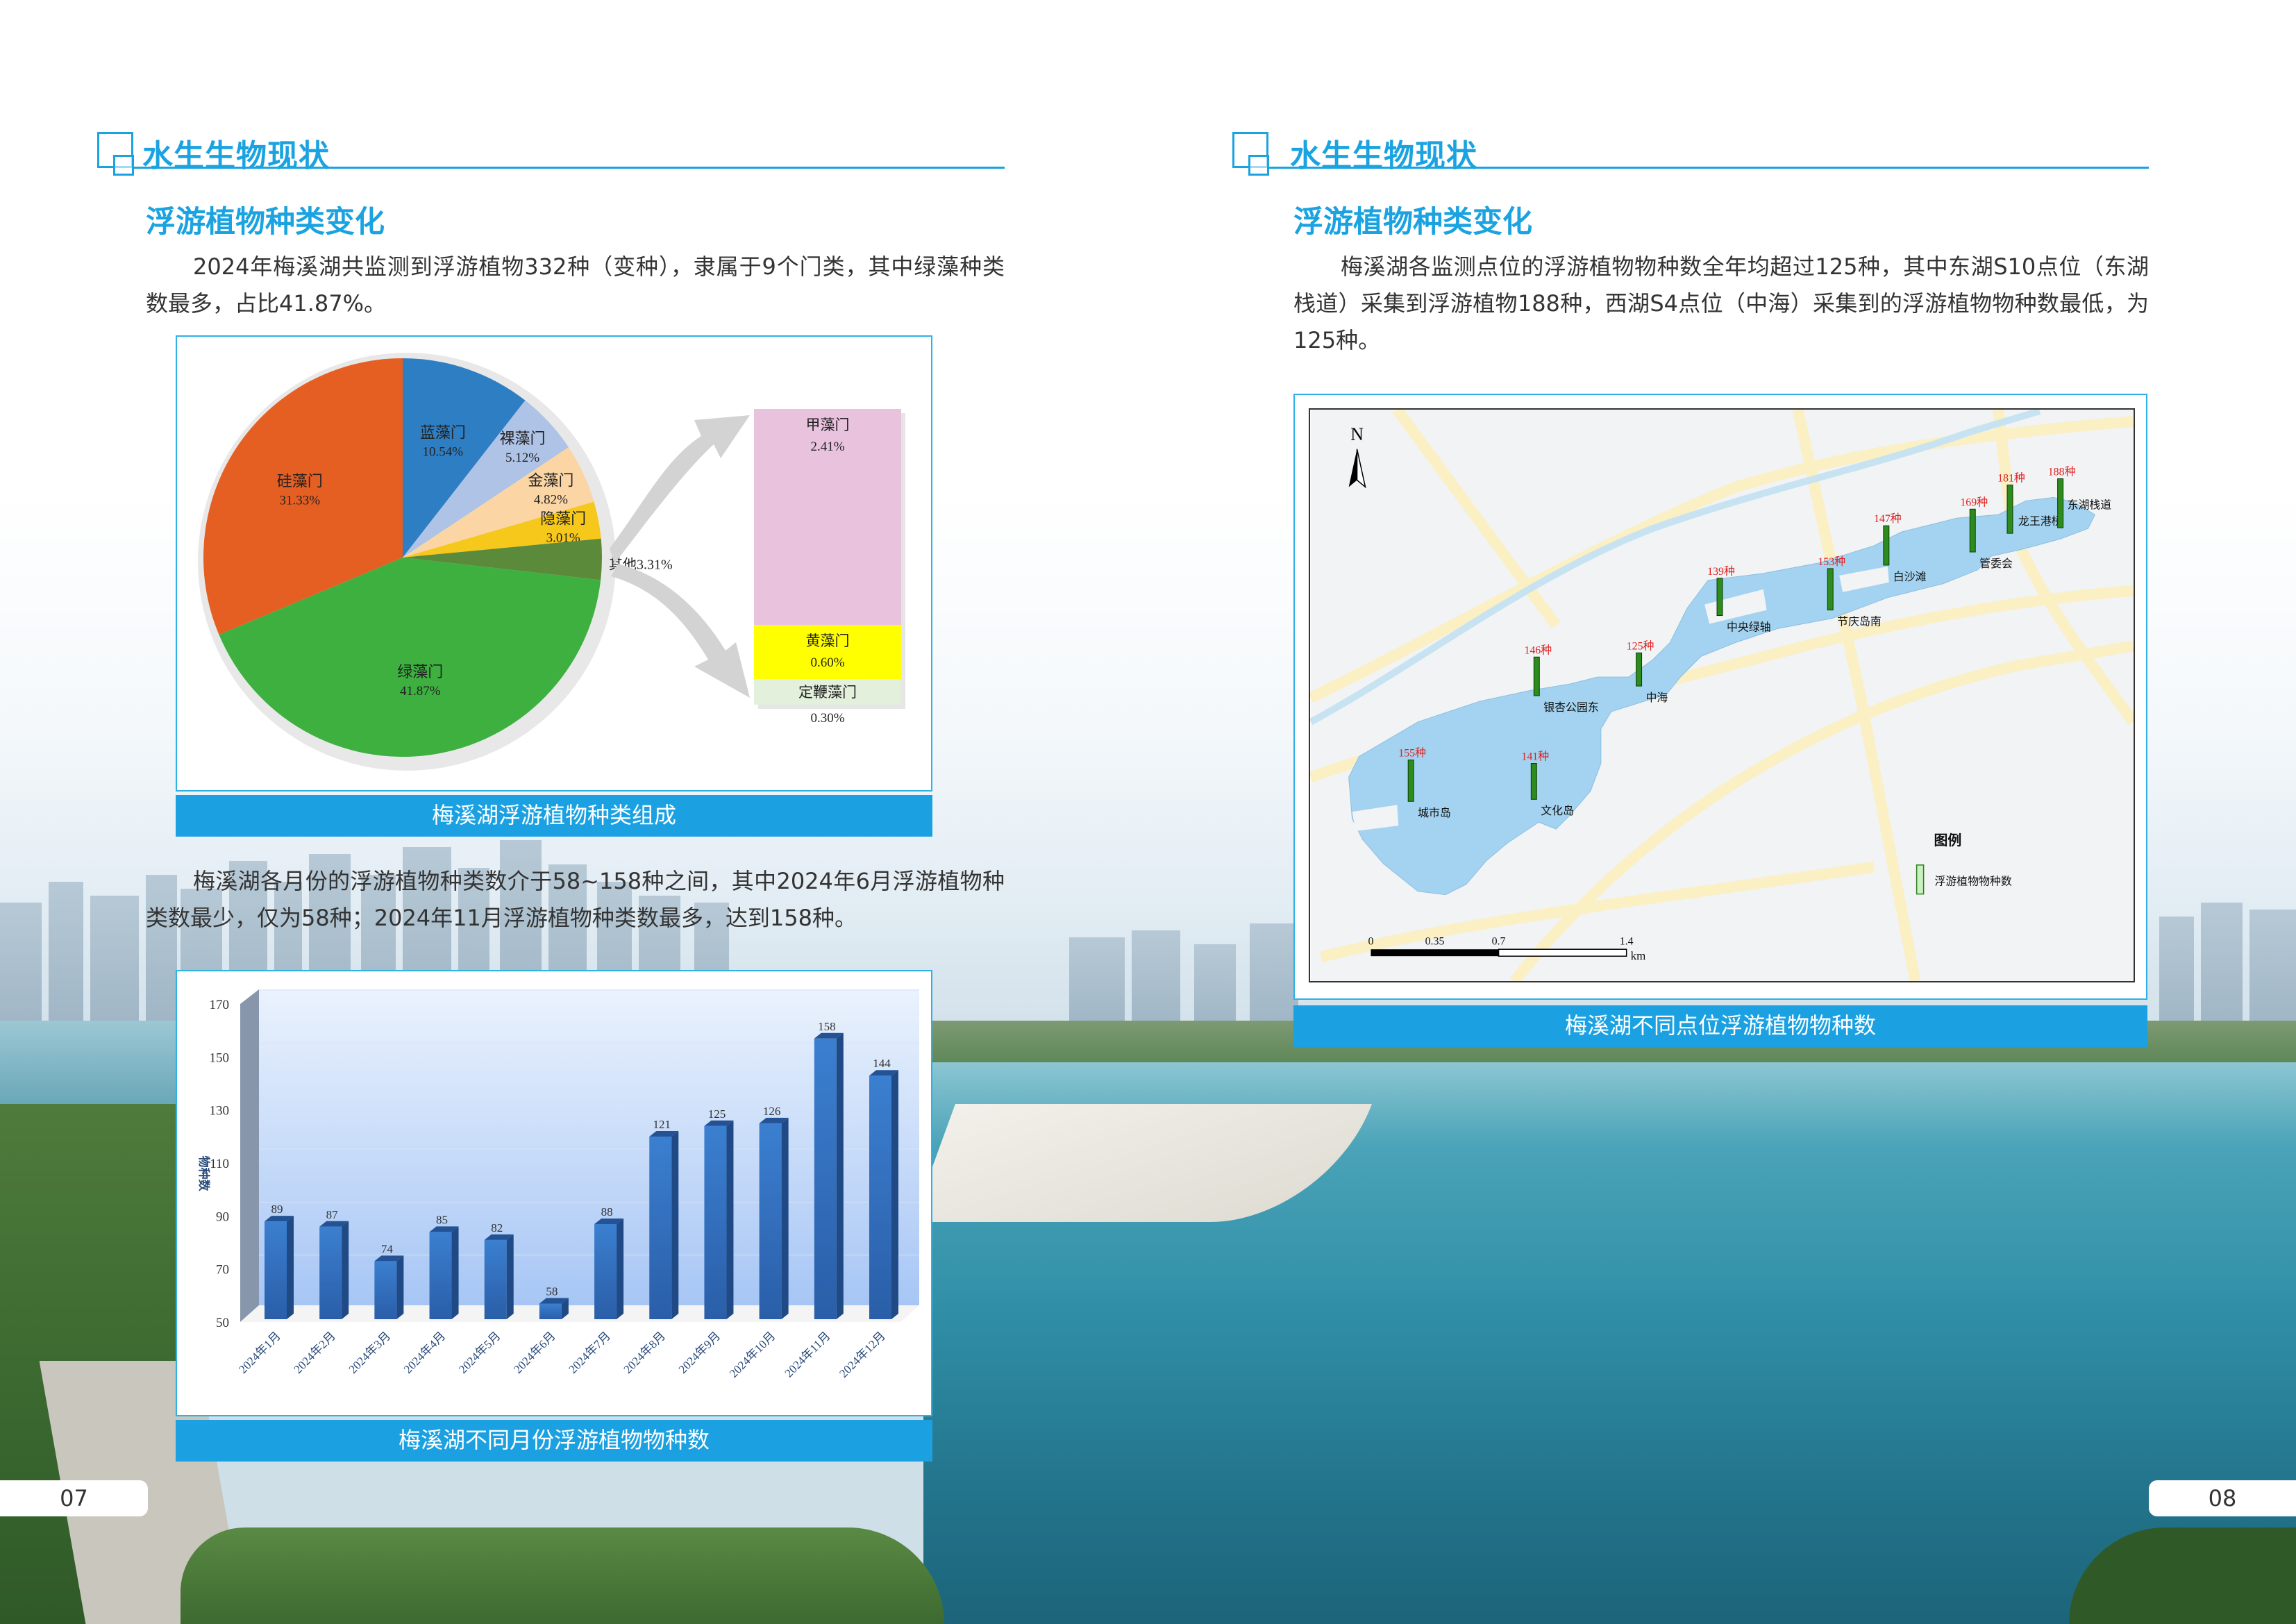  Describe the element at coordinates (1435, 941) in the screenshot. I see `scale-tick-label: 0.35` at that location.